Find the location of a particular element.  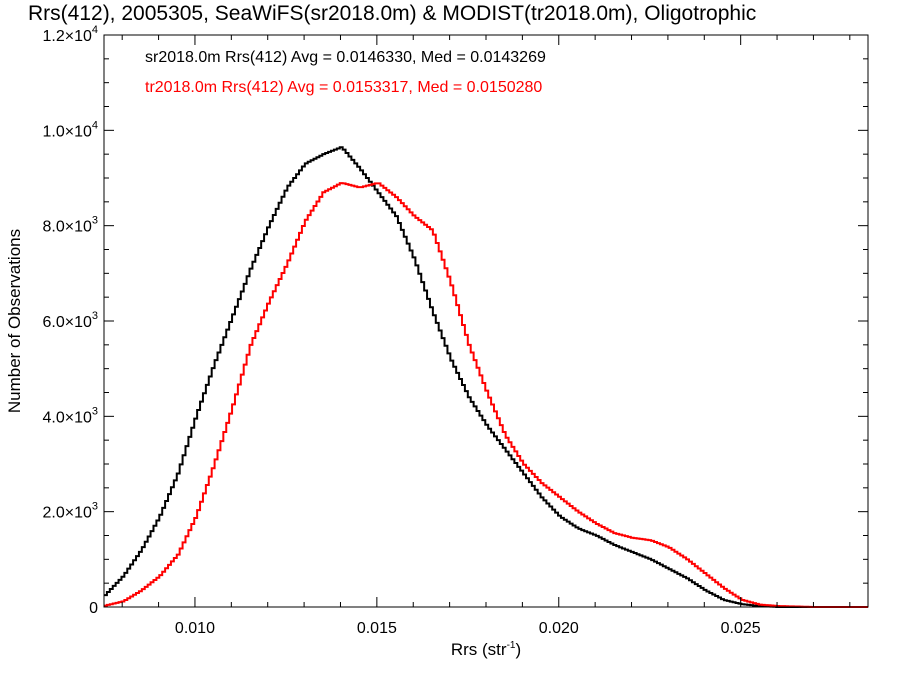

y-tick-label: 2.0×10³ is located at coordinates (70, 511).